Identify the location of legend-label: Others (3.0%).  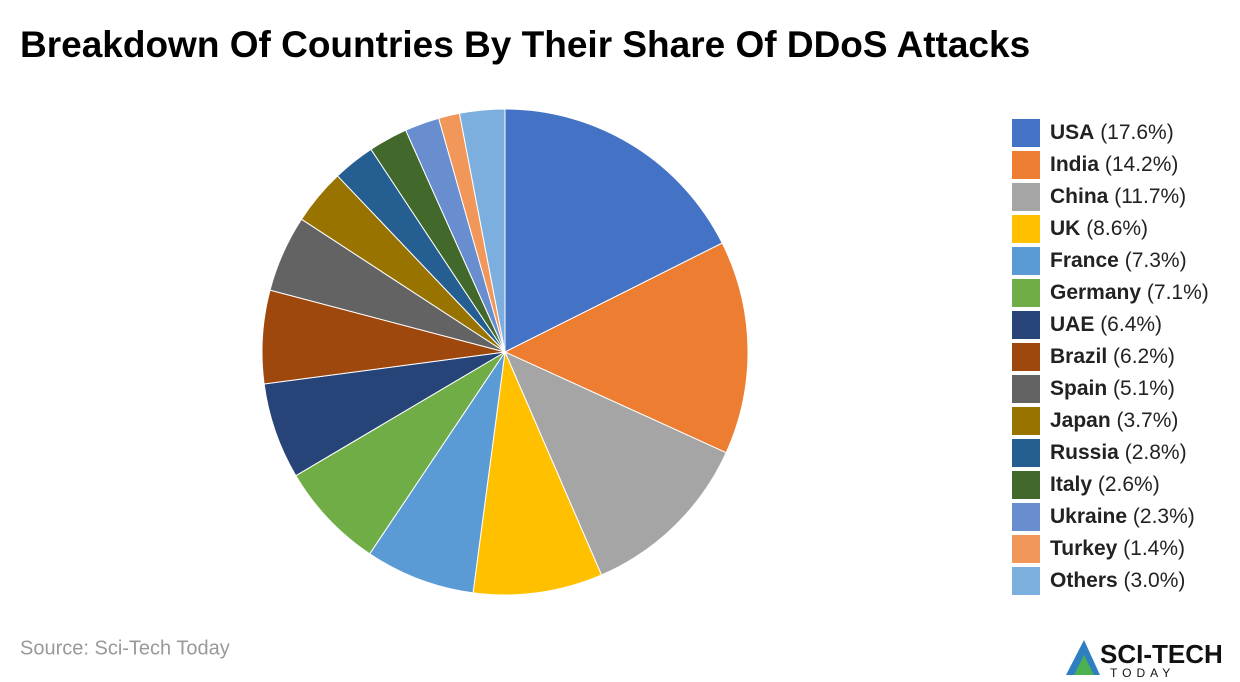
(1117, 580).